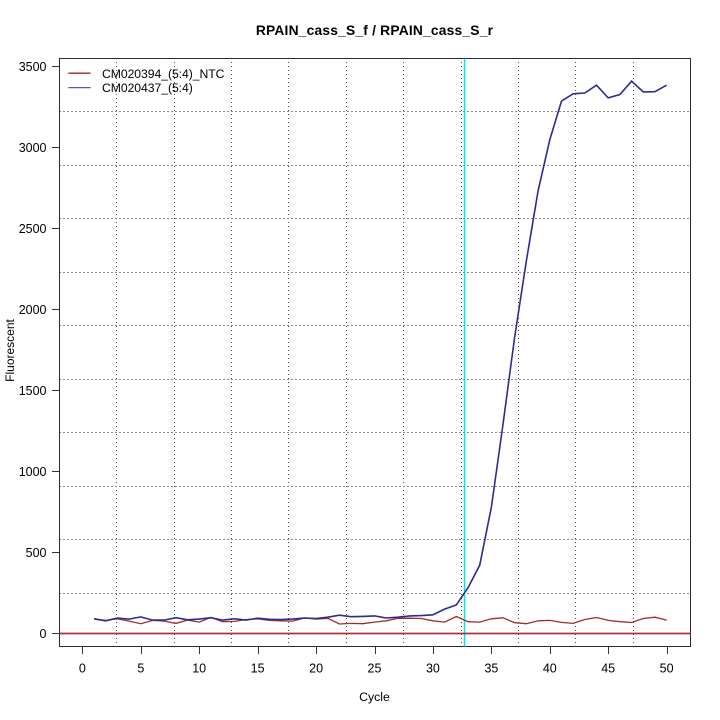  What do you see at coordinates (199, 668) in the screenshot?
I see `svg-text: 10` at bounding box center [199, 668].